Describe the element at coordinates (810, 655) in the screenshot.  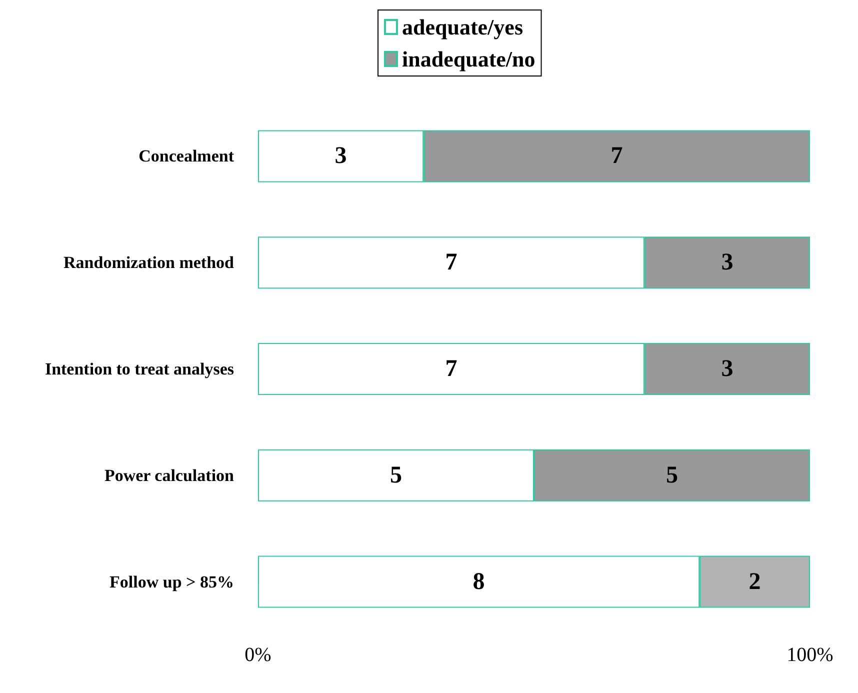
I see `text: 100%` at that location.